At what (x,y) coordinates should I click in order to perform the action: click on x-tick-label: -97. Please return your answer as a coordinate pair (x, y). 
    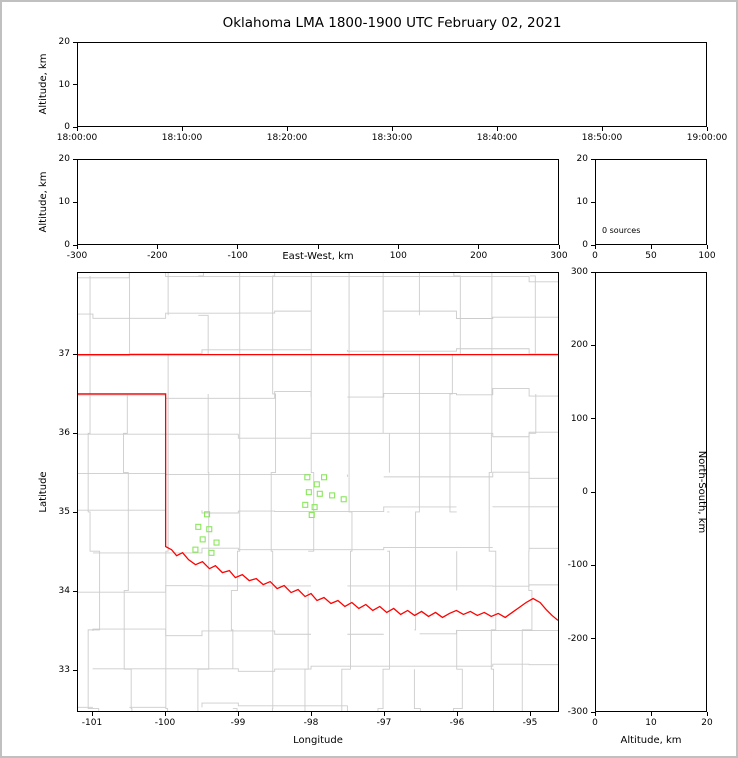
    Looking at the image, I should click on (384, 723).